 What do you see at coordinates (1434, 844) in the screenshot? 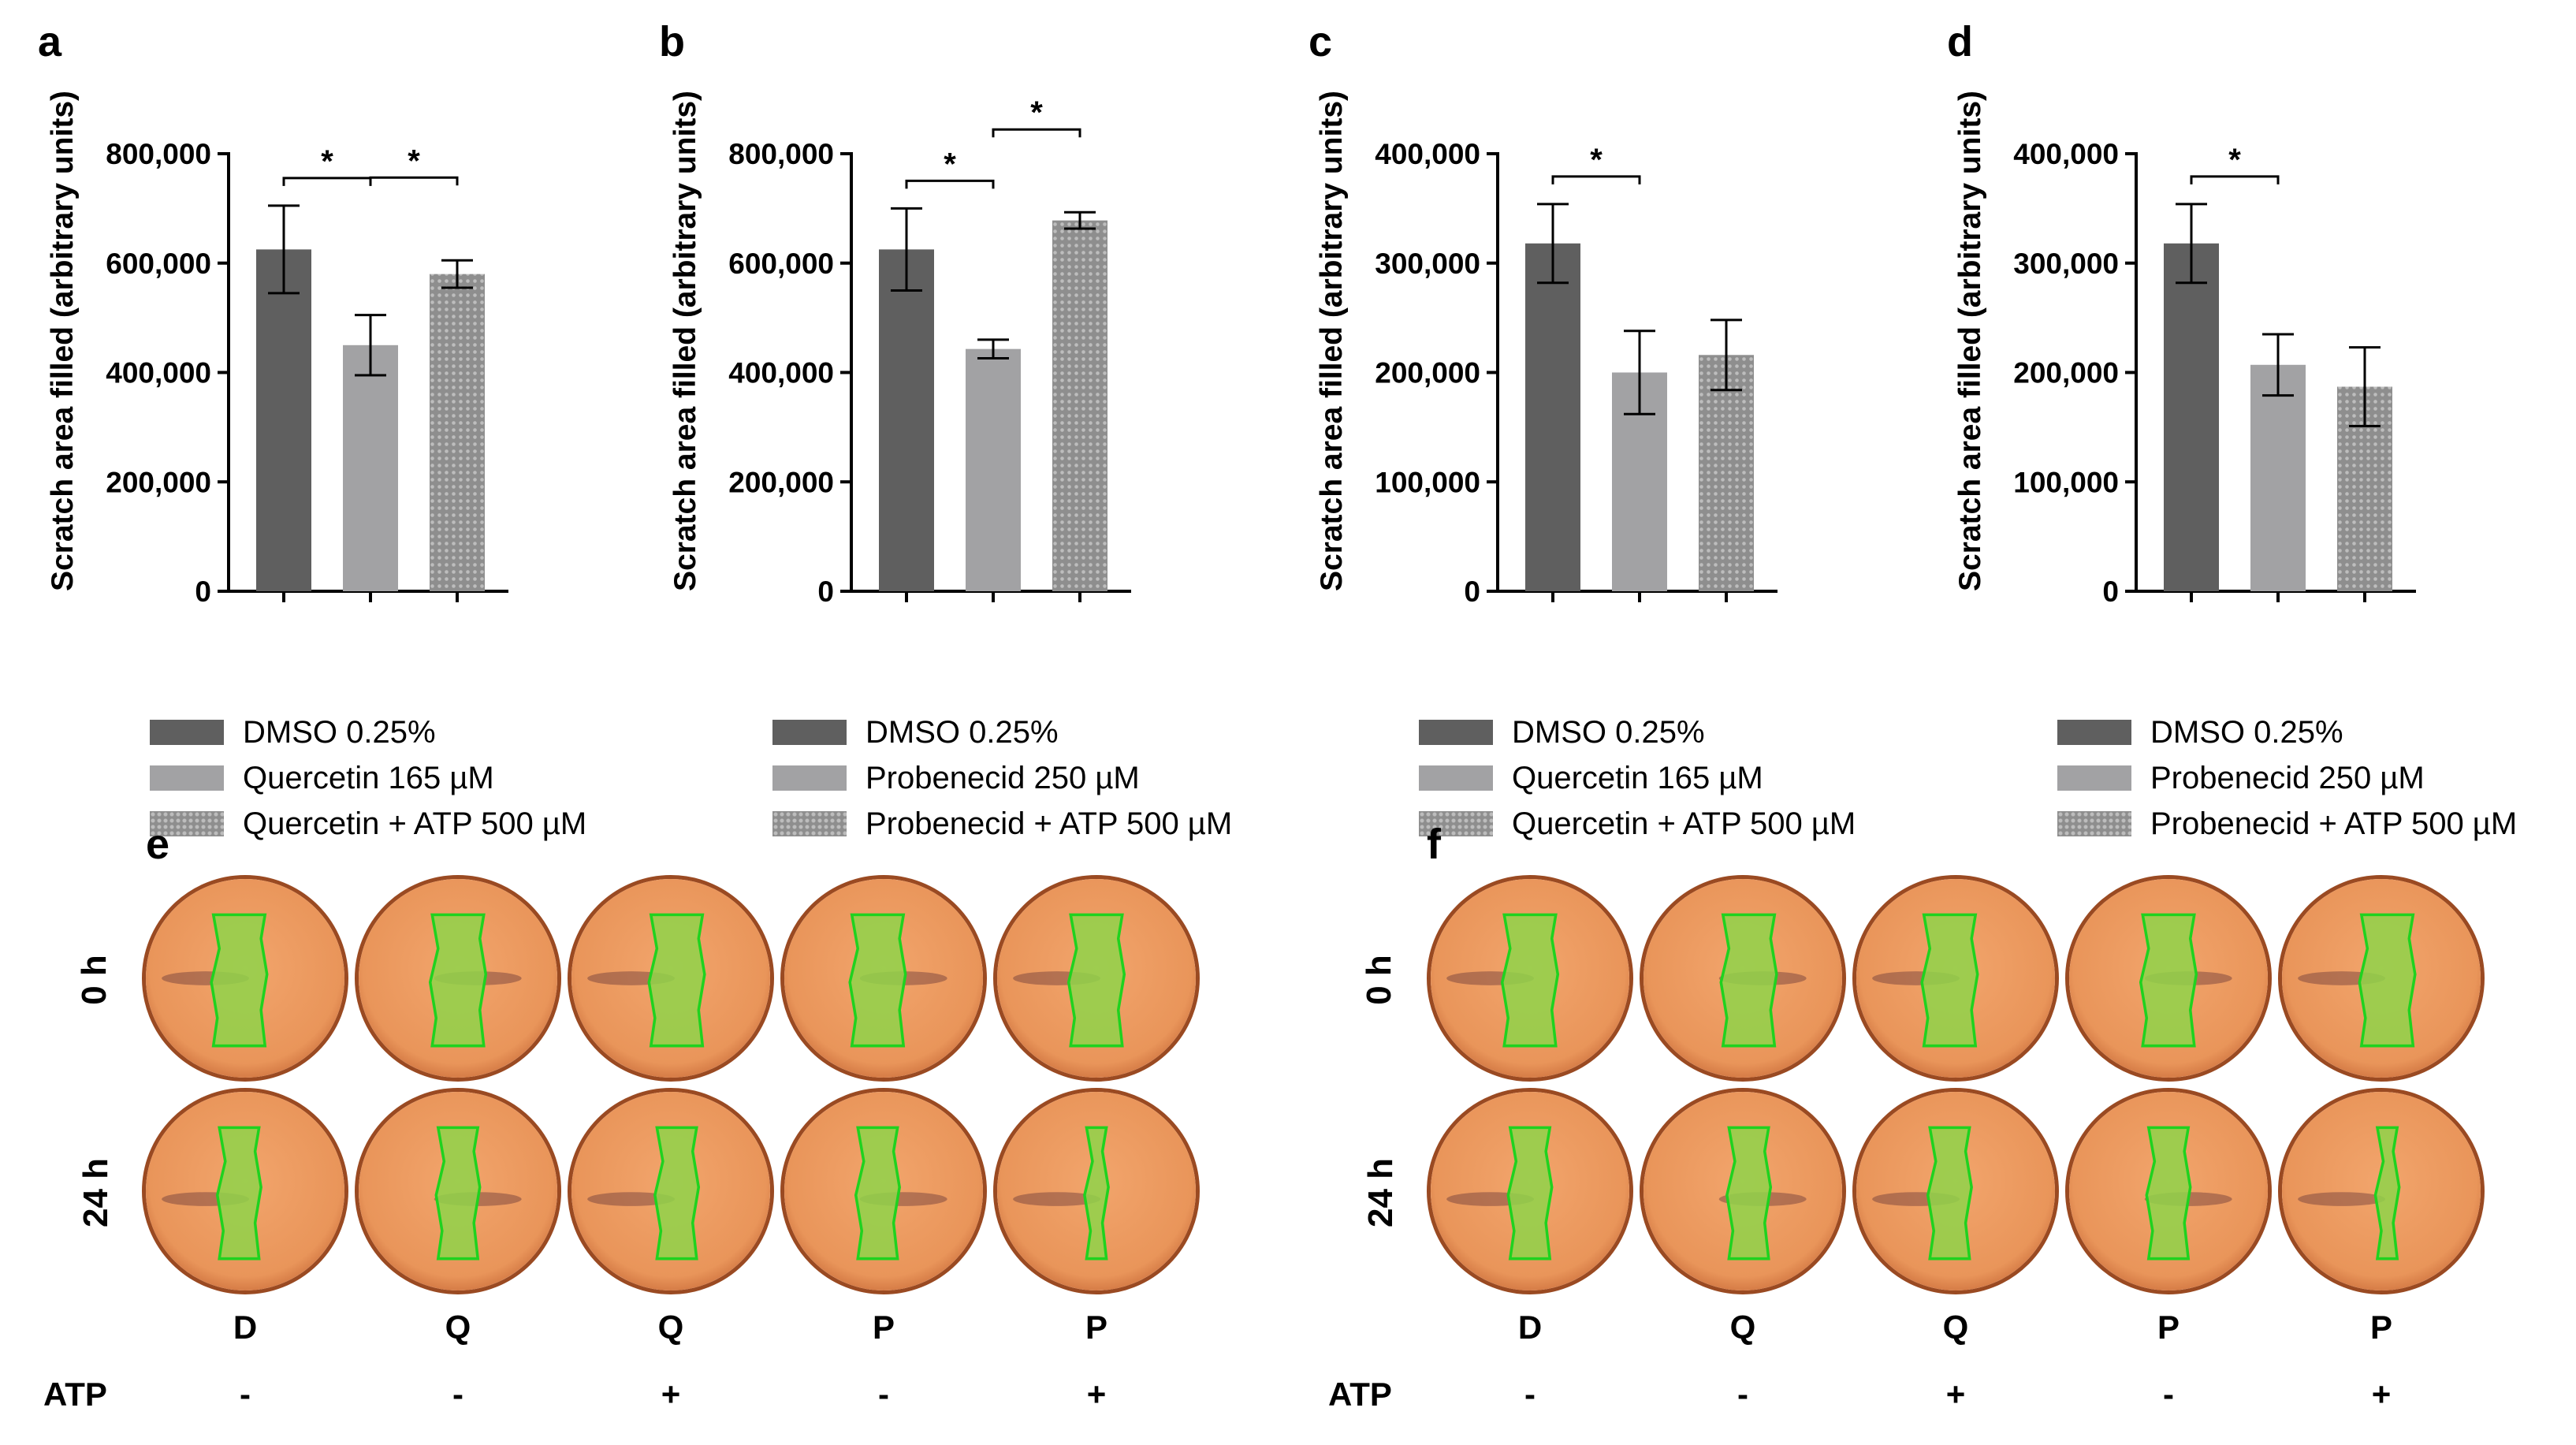
I see `panel-letter-f: f` at bounding box center [1434, 844].